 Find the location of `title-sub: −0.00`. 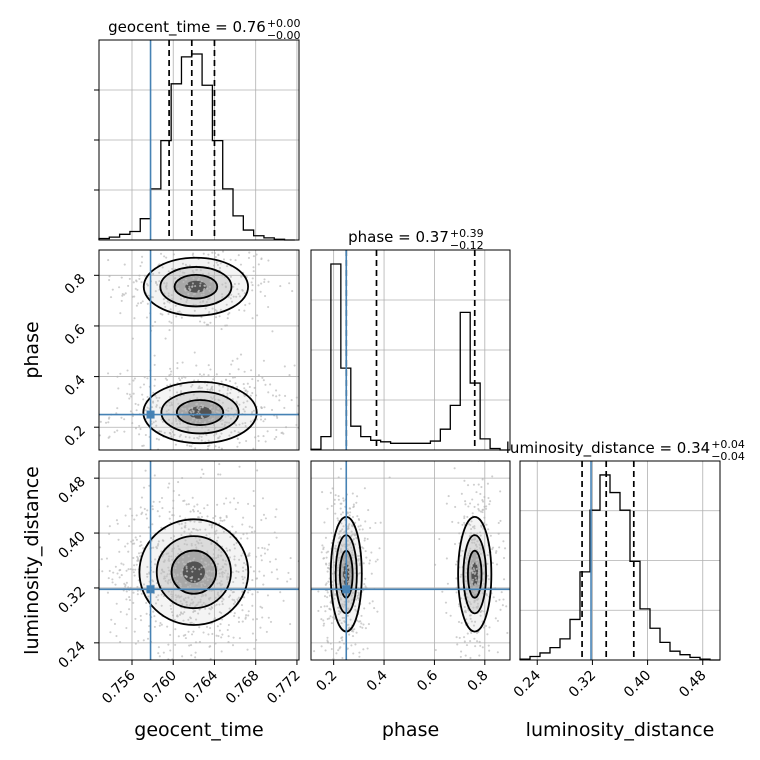

title-sub: −0.00 is located at coordinates (284, 35).